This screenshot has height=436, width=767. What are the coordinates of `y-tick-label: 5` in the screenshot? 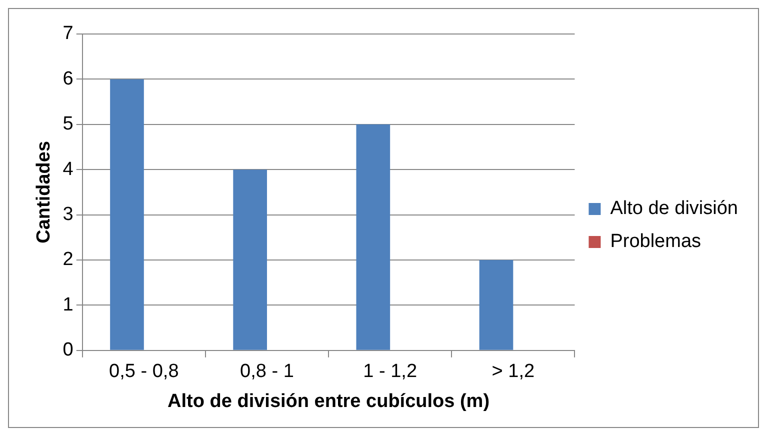 It's located at (68, 124).